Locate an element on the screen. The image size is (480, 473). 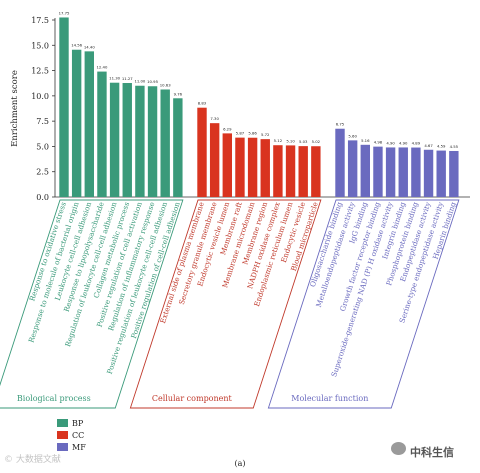
y-tick-label: 15.0 is located at coordinates (40, 45).